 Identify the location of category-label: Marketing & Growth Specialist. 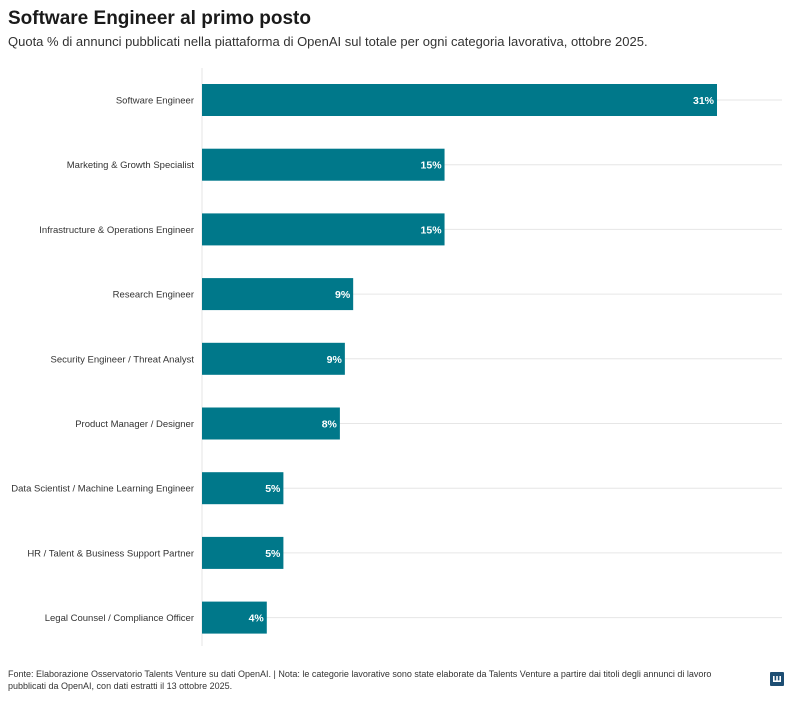
(131, 165).